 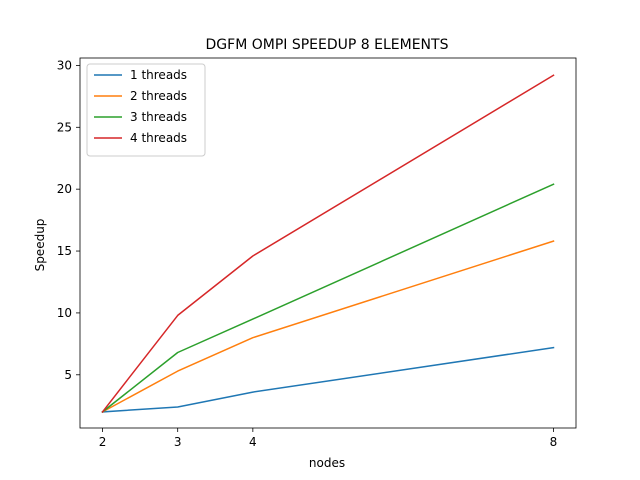 I want to click on y-tick-label: 25, so click(x=64, y=127).